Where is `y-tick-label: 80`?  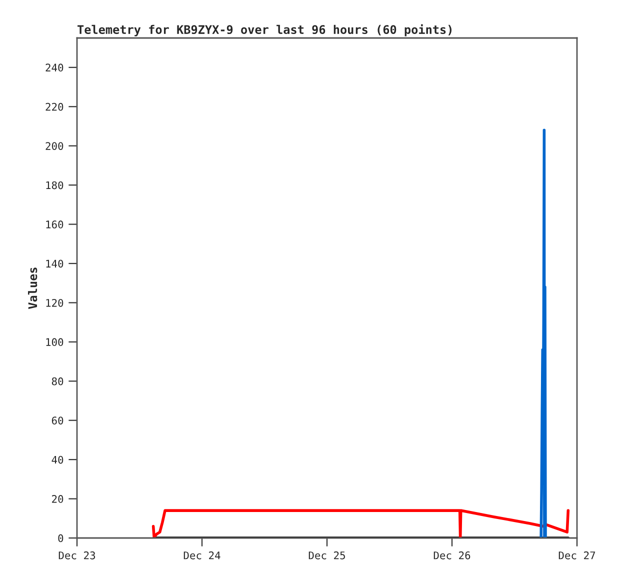
y-tick-label: 80 is located at coordinates (58, 381).